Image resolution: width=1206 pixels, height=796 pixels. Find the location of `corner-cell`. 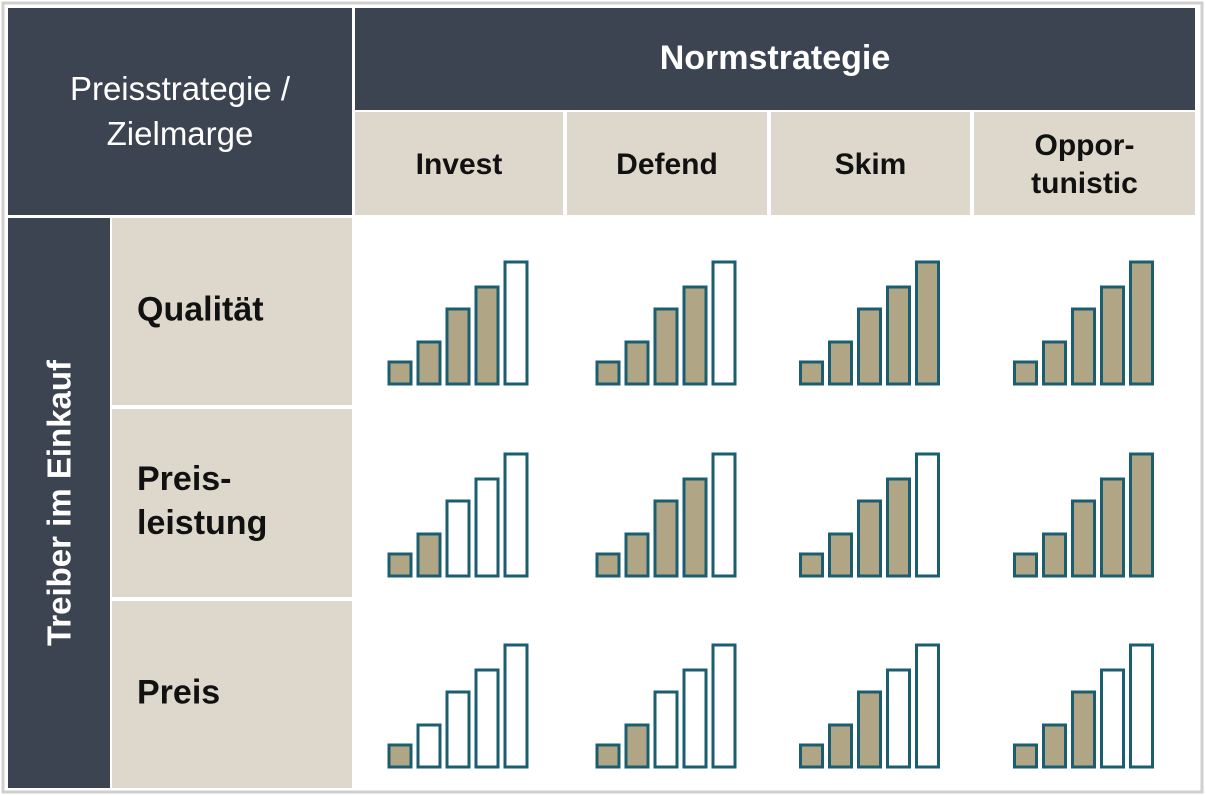

corner-cell is located at coordinates (180, 111).